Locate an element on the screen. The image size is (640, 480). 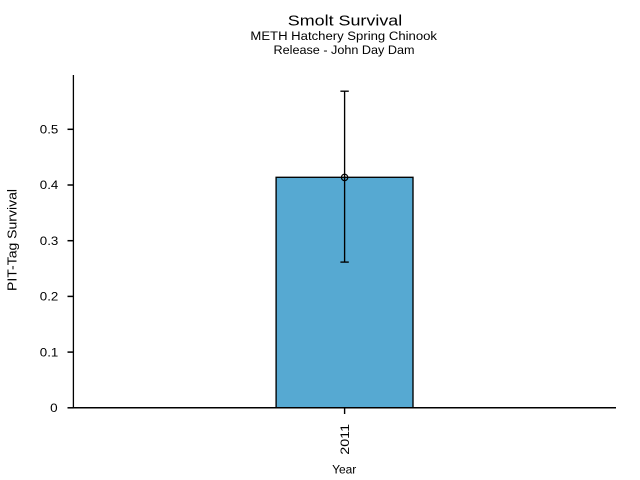
svg-text: 0.3 is located at coordinates (49, 241).